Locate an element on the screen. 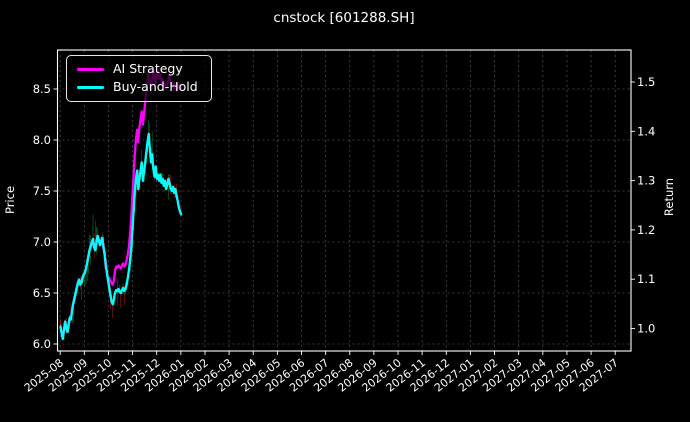  legend-item-buy-and-hold: Buy-and-Hold is located at coordinates (139, 87).